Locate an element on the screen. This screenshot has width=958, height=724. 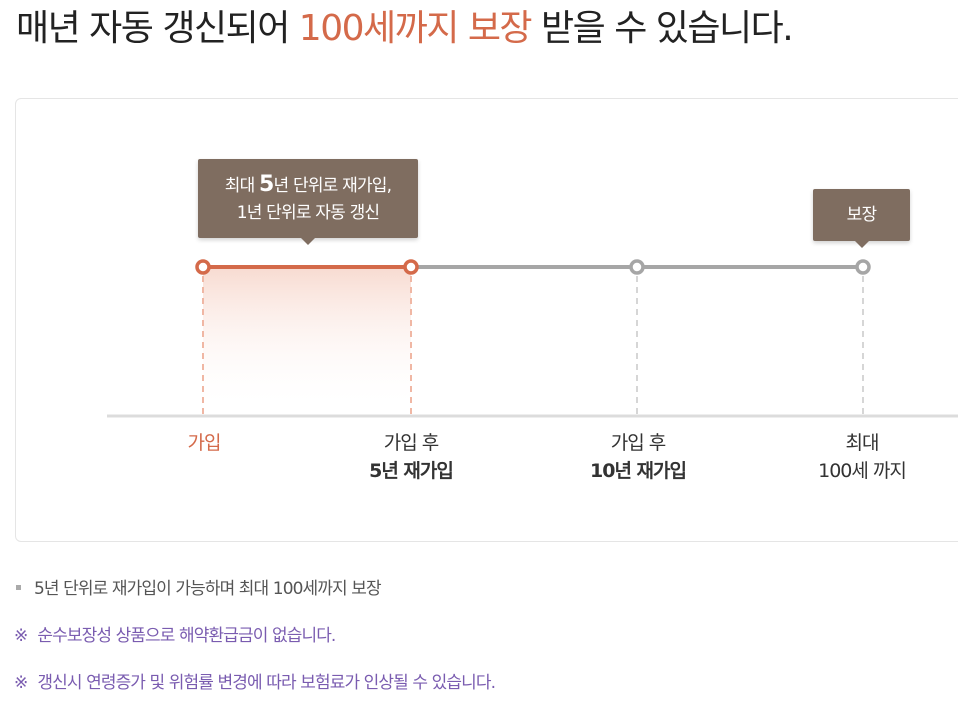
note-item: 5년 단위로 재가입이 가능하며 최대 100세까지 보장 is located at coordinates (254, 596).